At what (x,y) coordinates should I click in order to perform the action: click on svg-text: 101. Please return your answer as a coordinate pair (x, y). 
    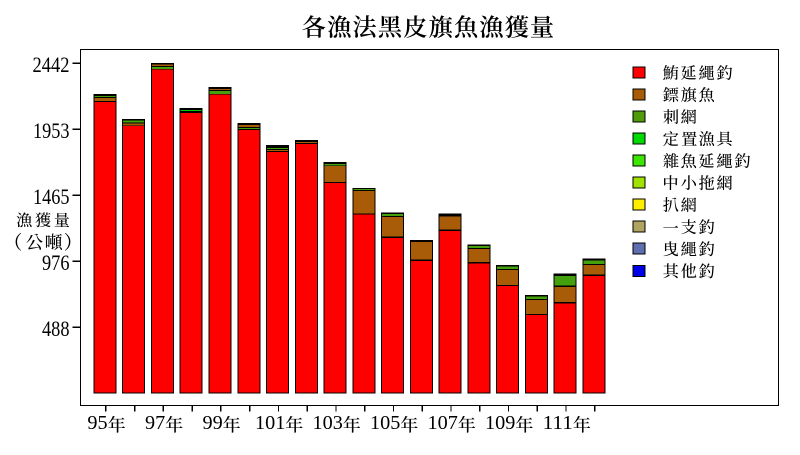
    Looking at the image, I should click on (270, 423).